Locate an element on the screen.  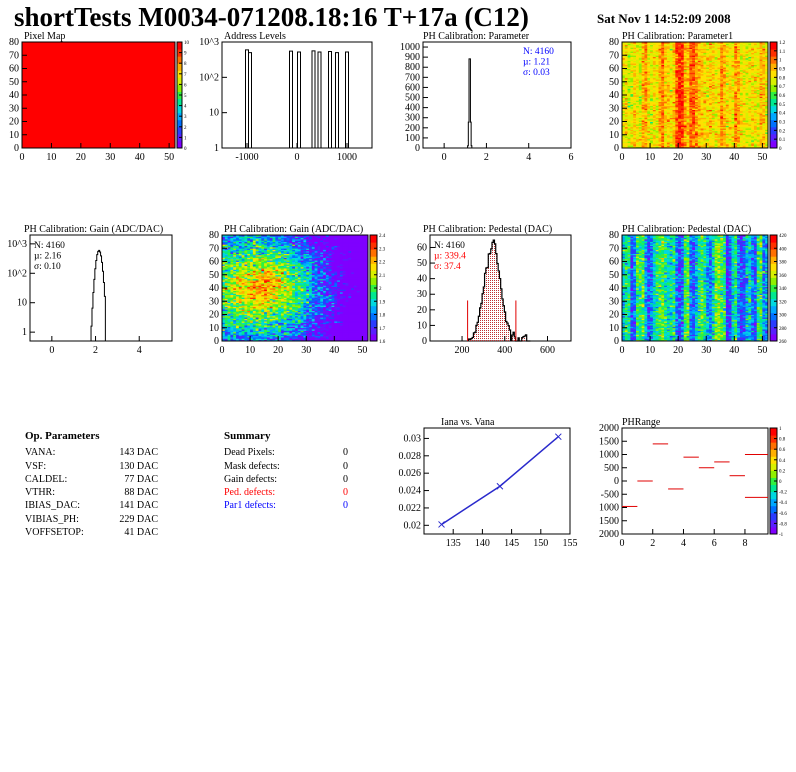
pixel-map-palette-swatch is located at coordinates (179, 144).